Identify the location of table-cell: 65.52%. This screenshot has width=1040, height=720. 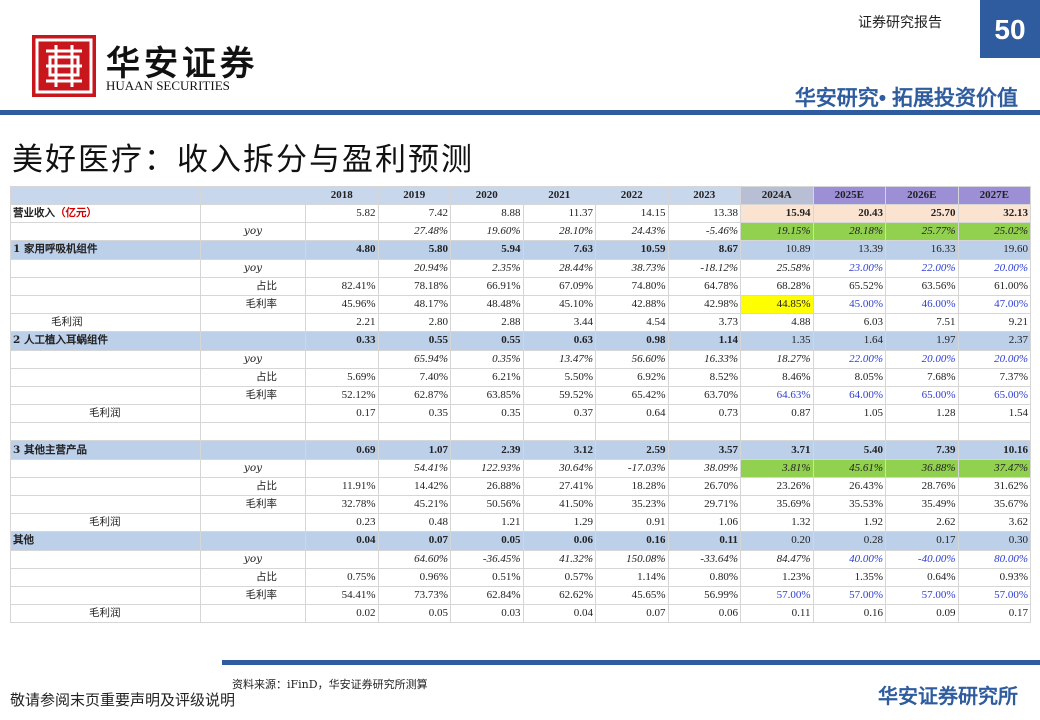
(849, 286).